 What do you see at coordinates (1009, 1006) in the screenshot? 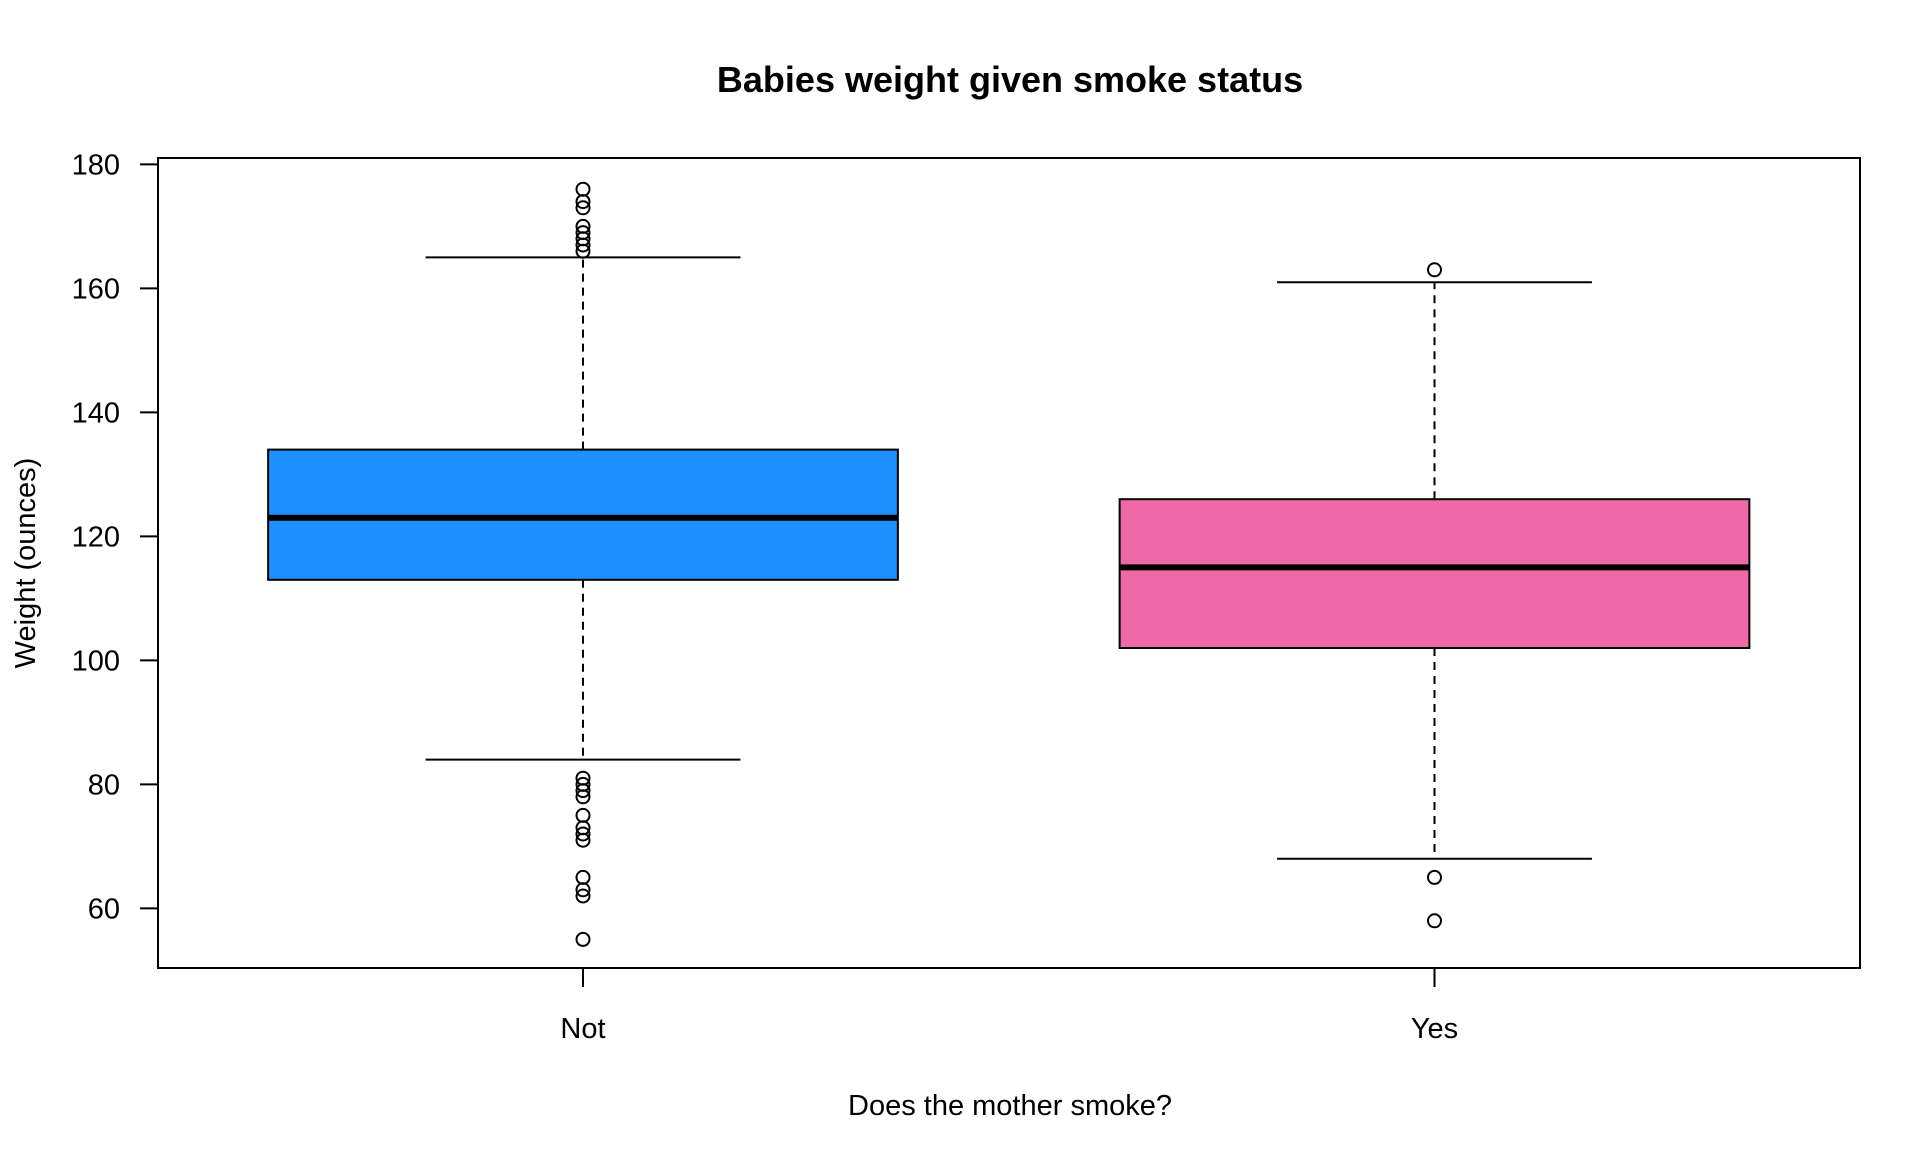
I see `x-axis: Not Yes` at bounding box center [1009, 1006].